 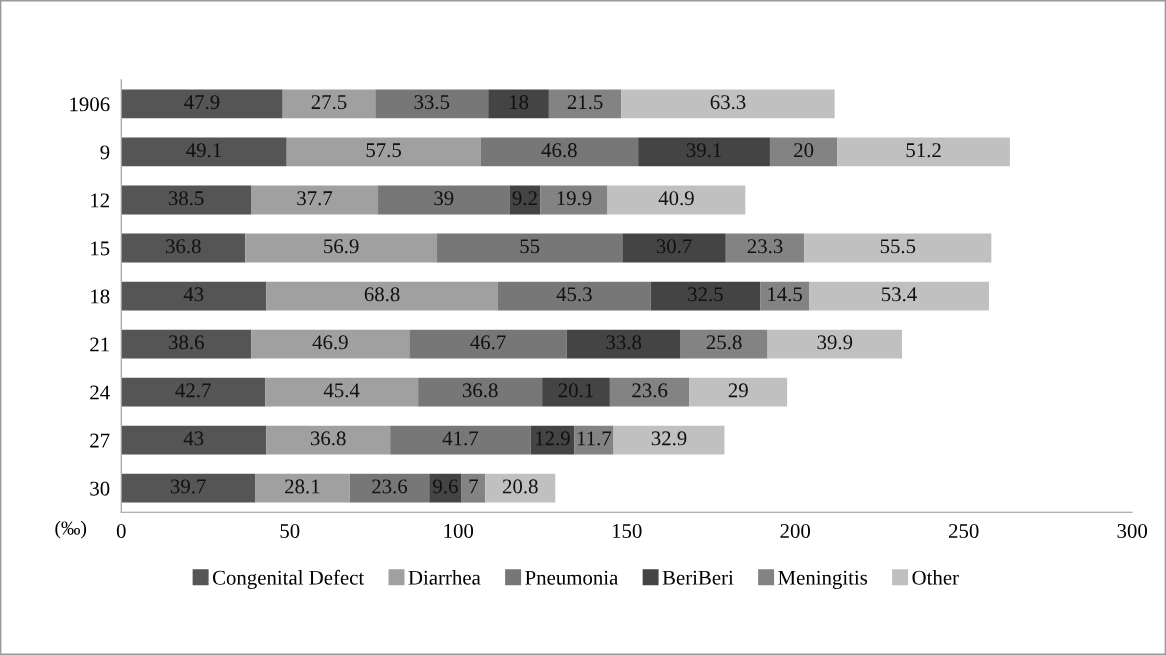 I want to click on data-label: 55.5, so click(x=898, y=246).